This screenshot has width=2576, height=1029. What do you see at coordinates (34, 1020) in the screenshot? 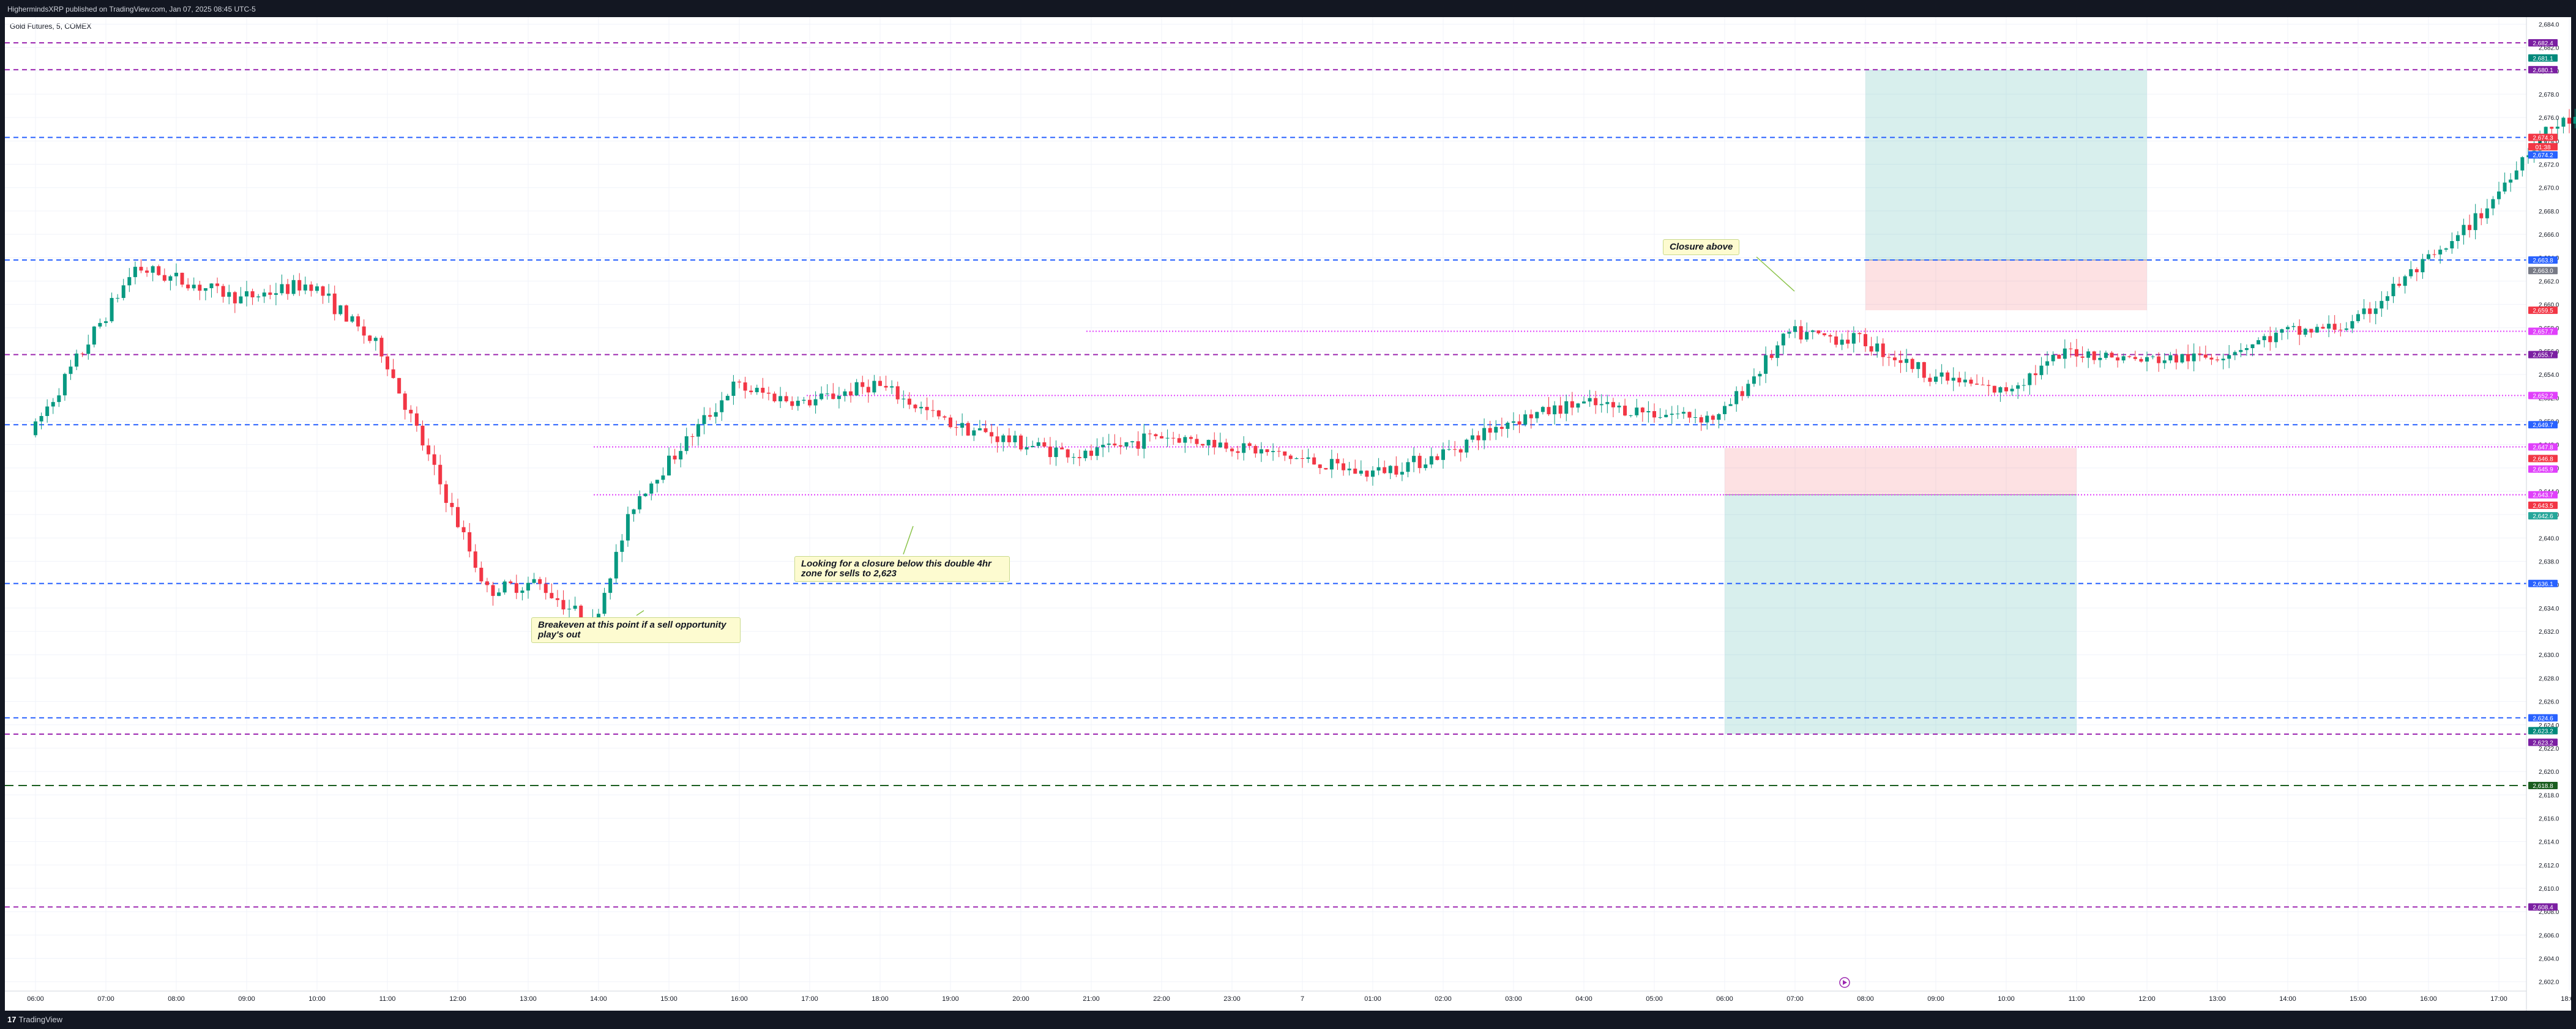
I see `tradingview-brand: 17 TradingView` at bounding box center [34, 1020].